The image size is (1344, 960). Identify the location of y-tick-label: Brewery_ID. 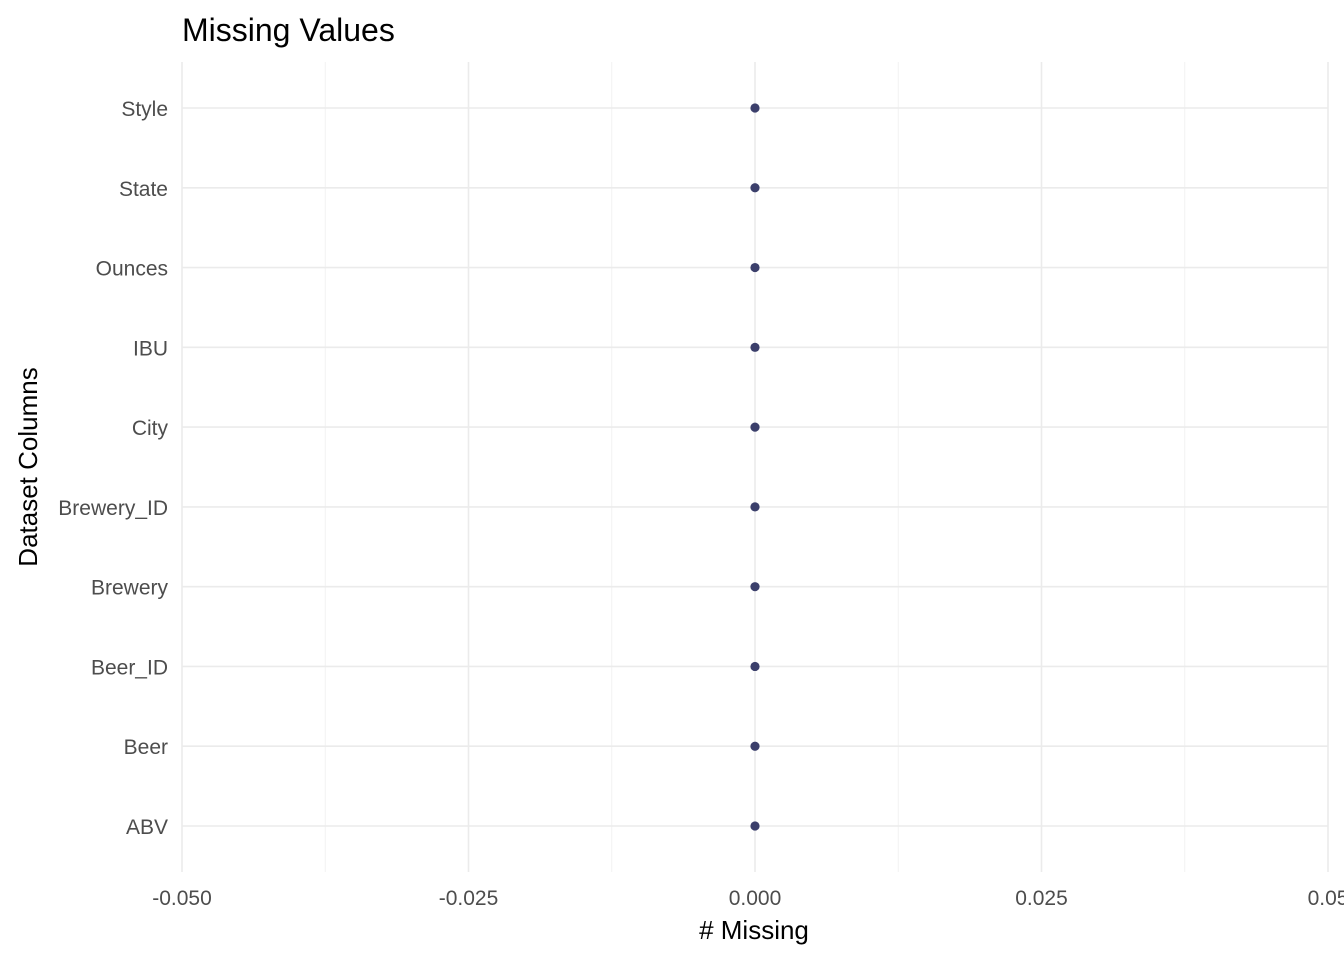
(113, 508).